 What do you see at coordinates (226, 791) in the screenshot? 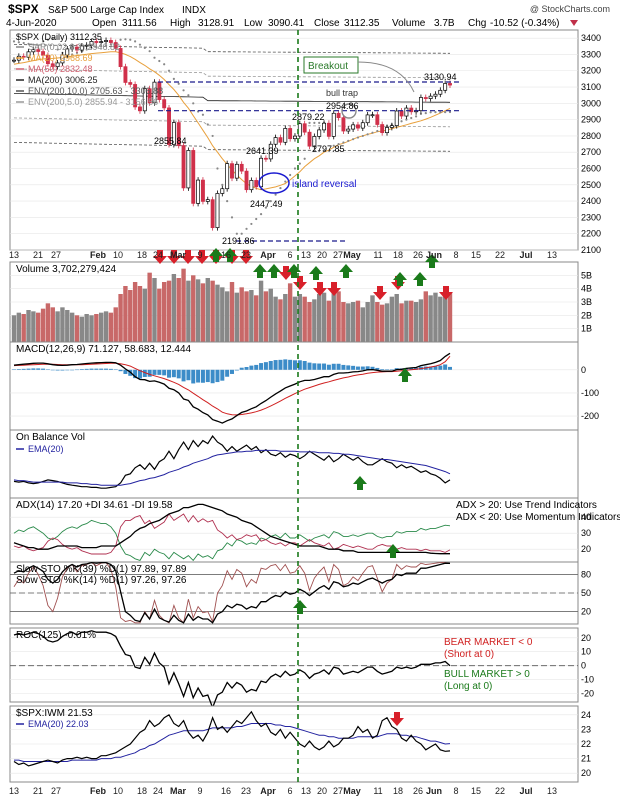
I see `x-axis-tick-label: 16` at bounding box center [226, 791].